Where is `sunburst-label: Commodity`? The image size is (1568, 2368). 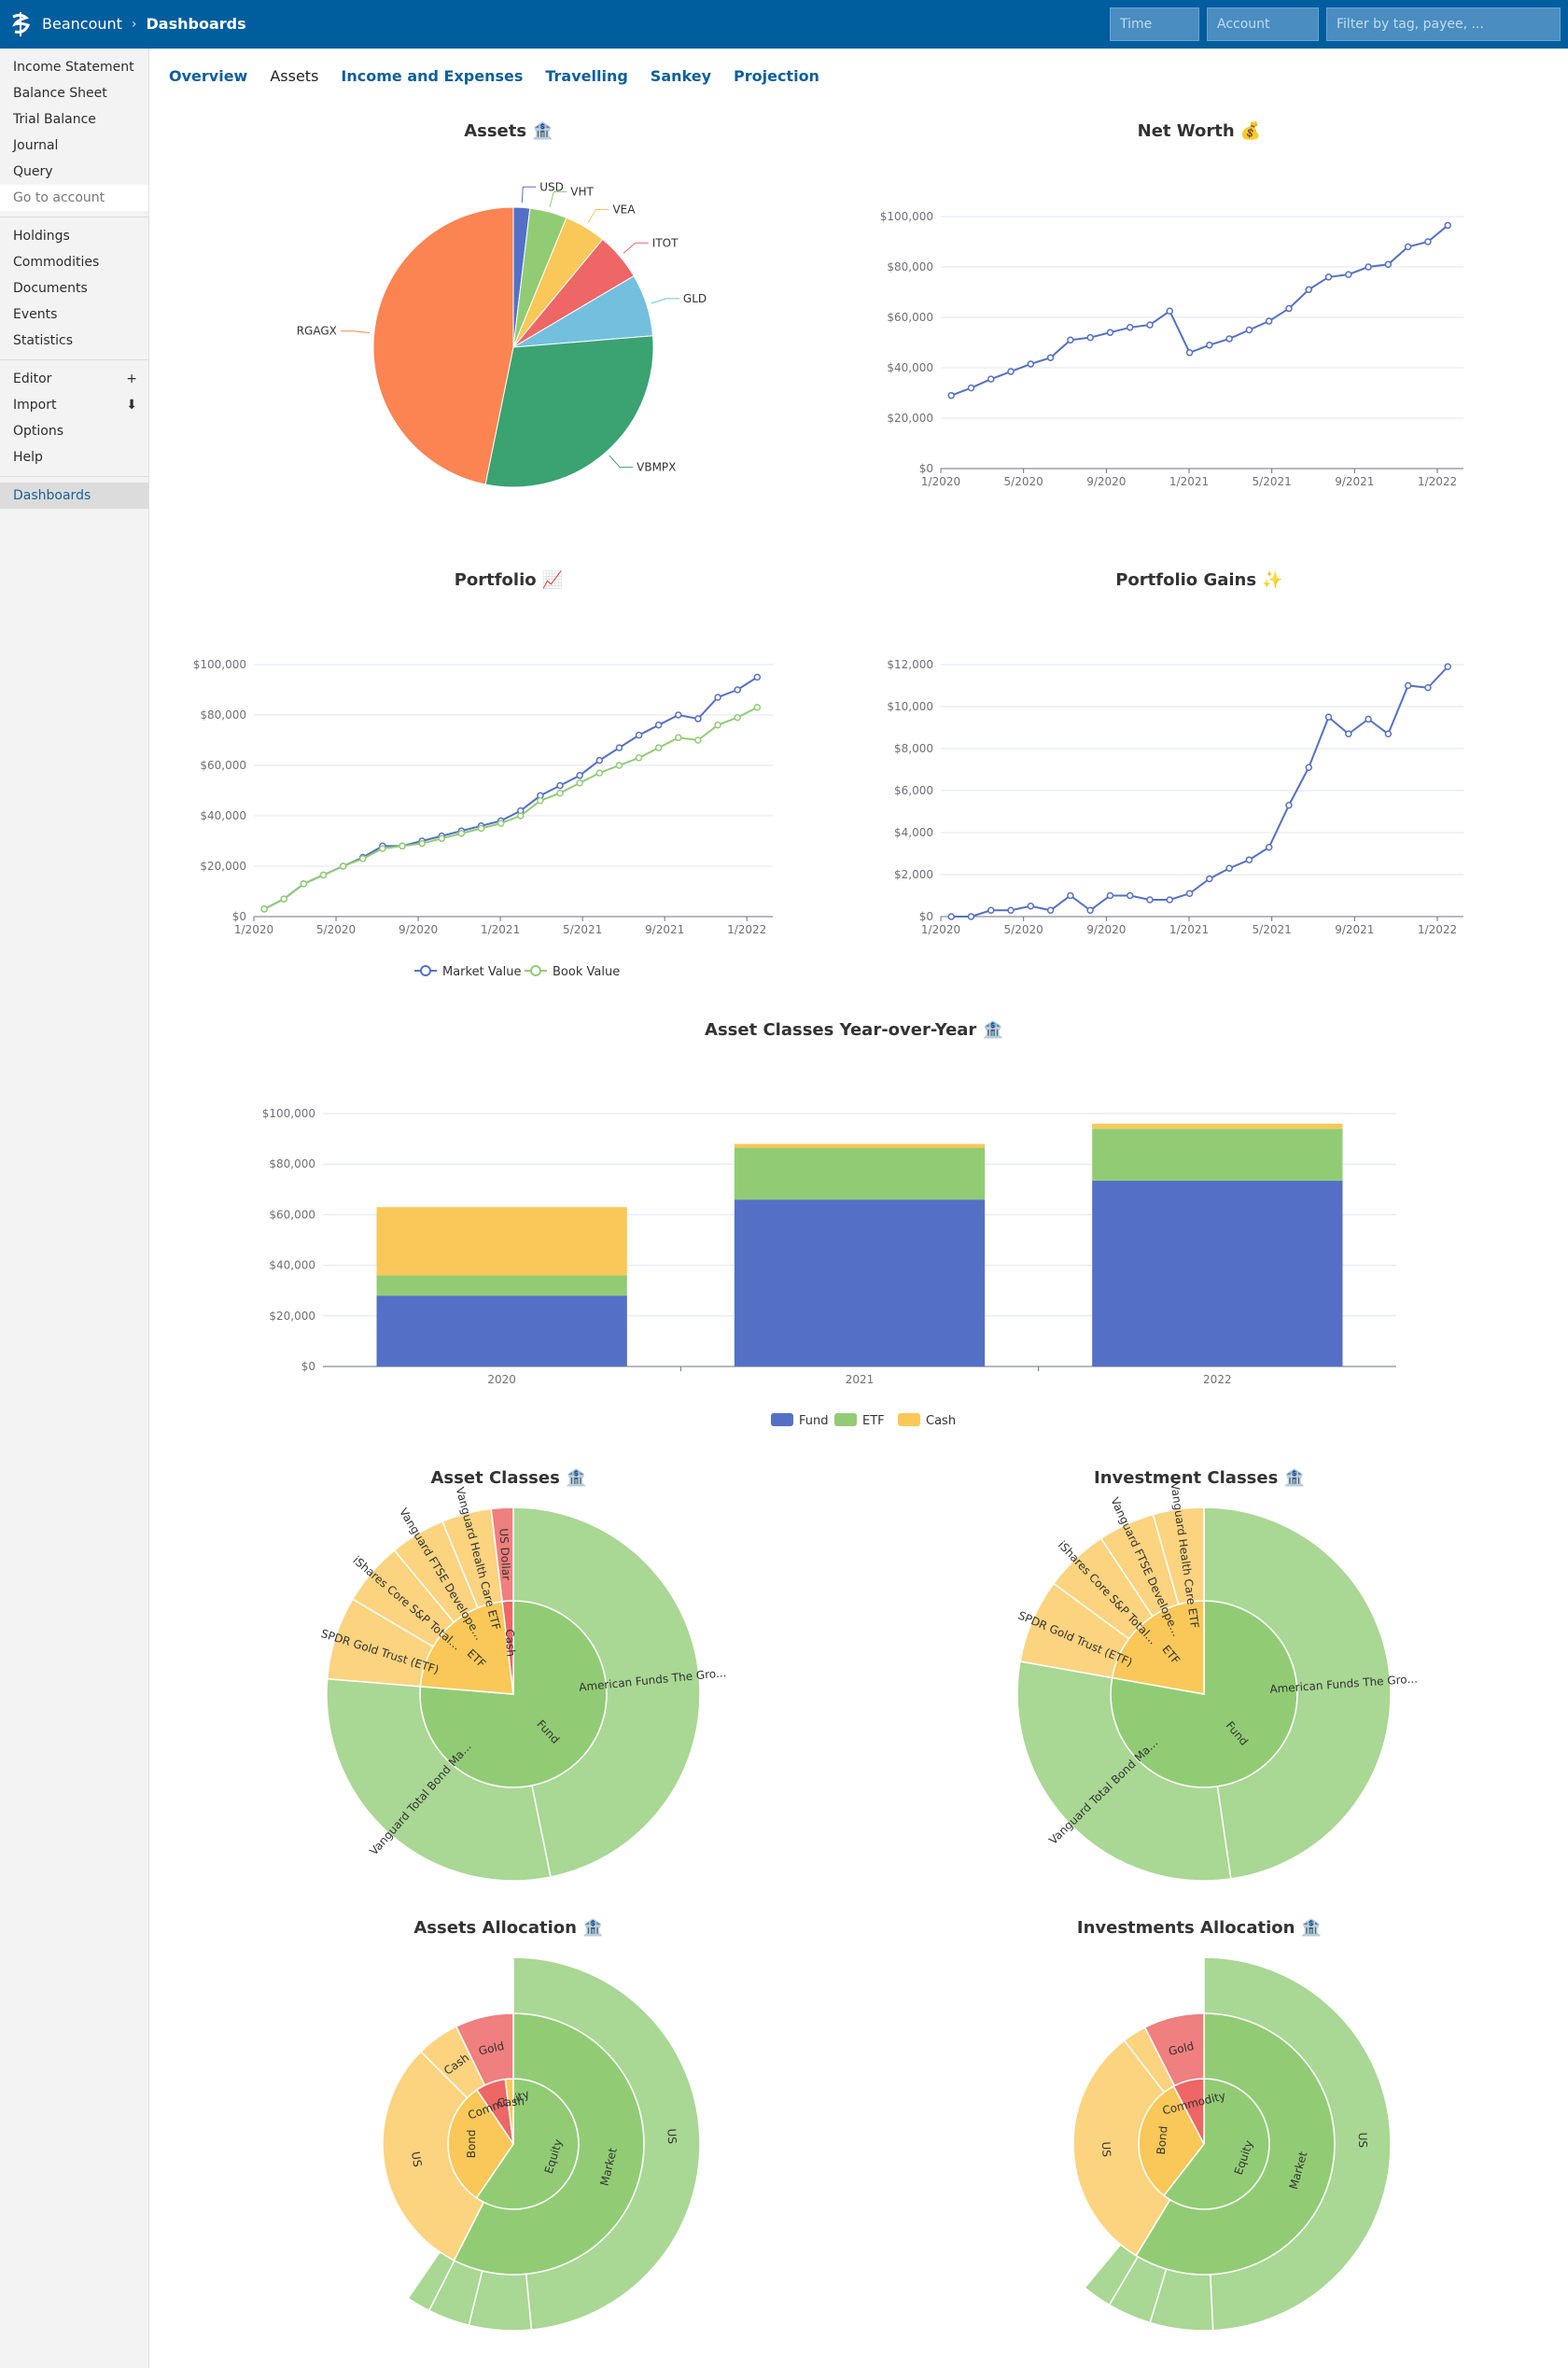
sunburst-label: Commodity is located at coordinates (499, 2104).